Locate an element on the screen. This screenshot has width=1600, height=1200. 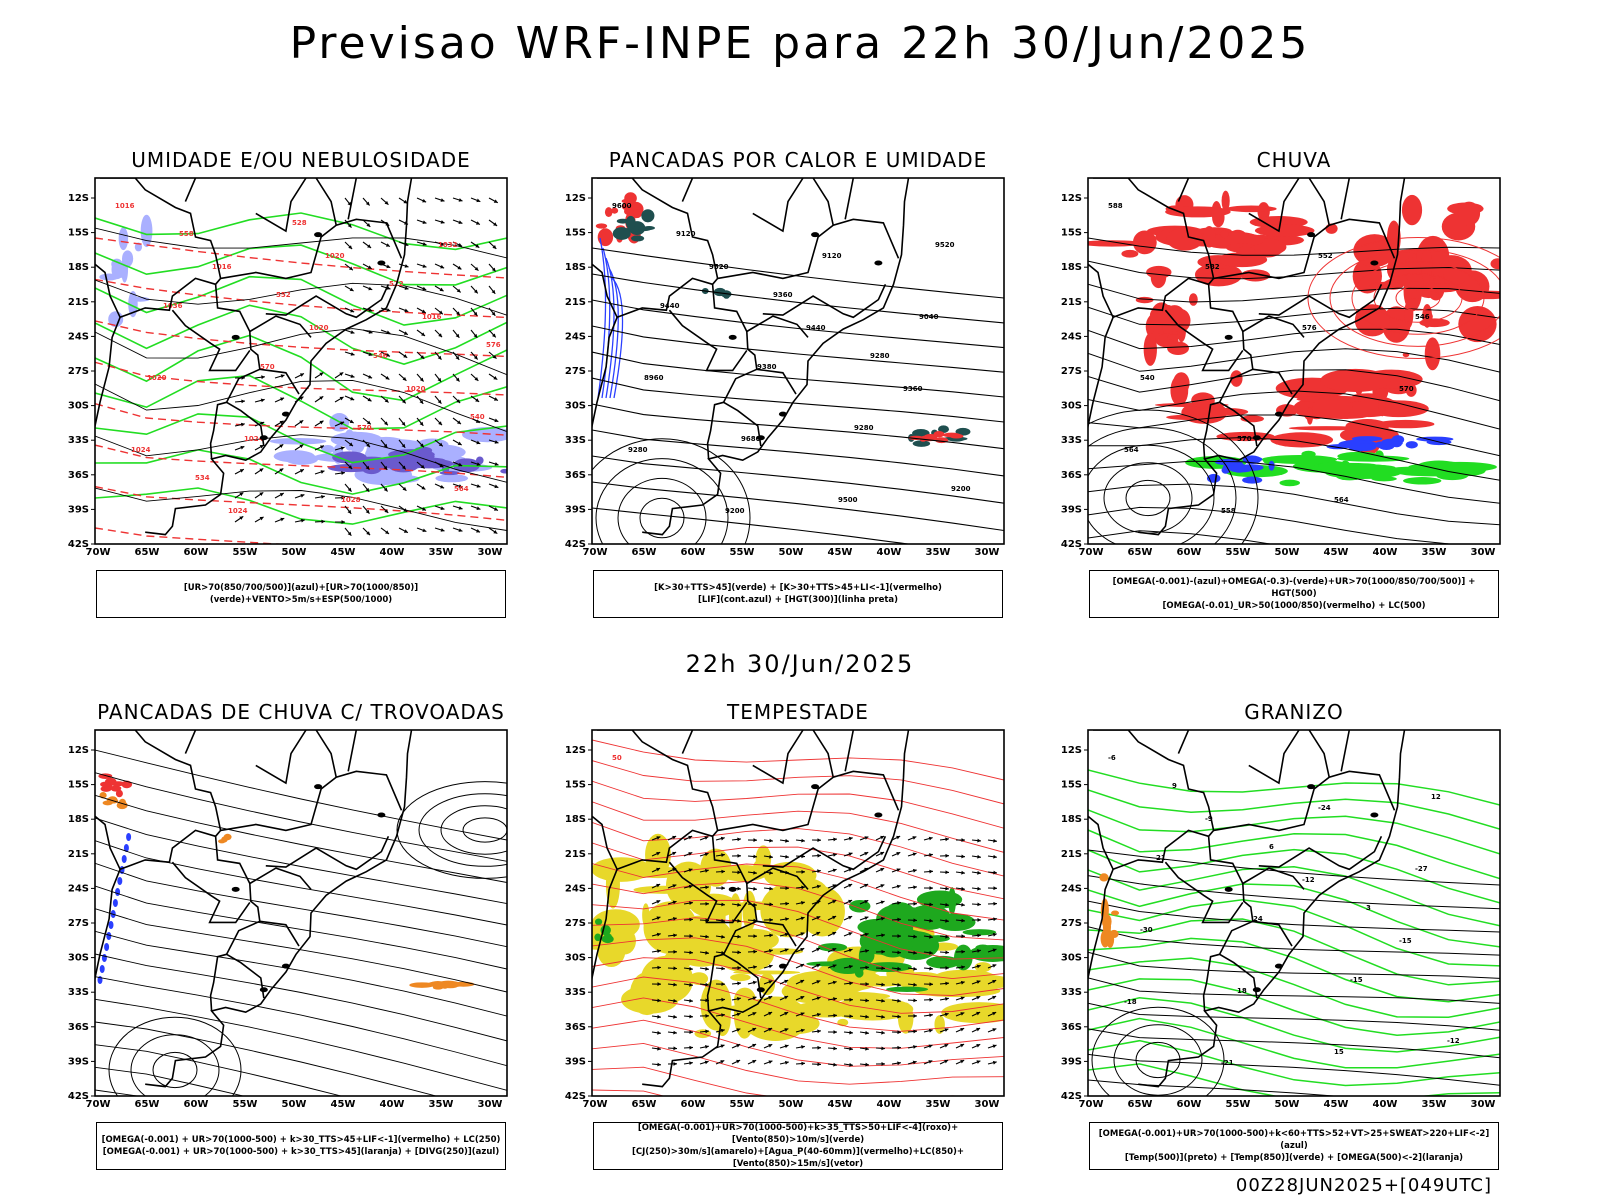
contour-label: 528 is located at coordinates (299, 223).